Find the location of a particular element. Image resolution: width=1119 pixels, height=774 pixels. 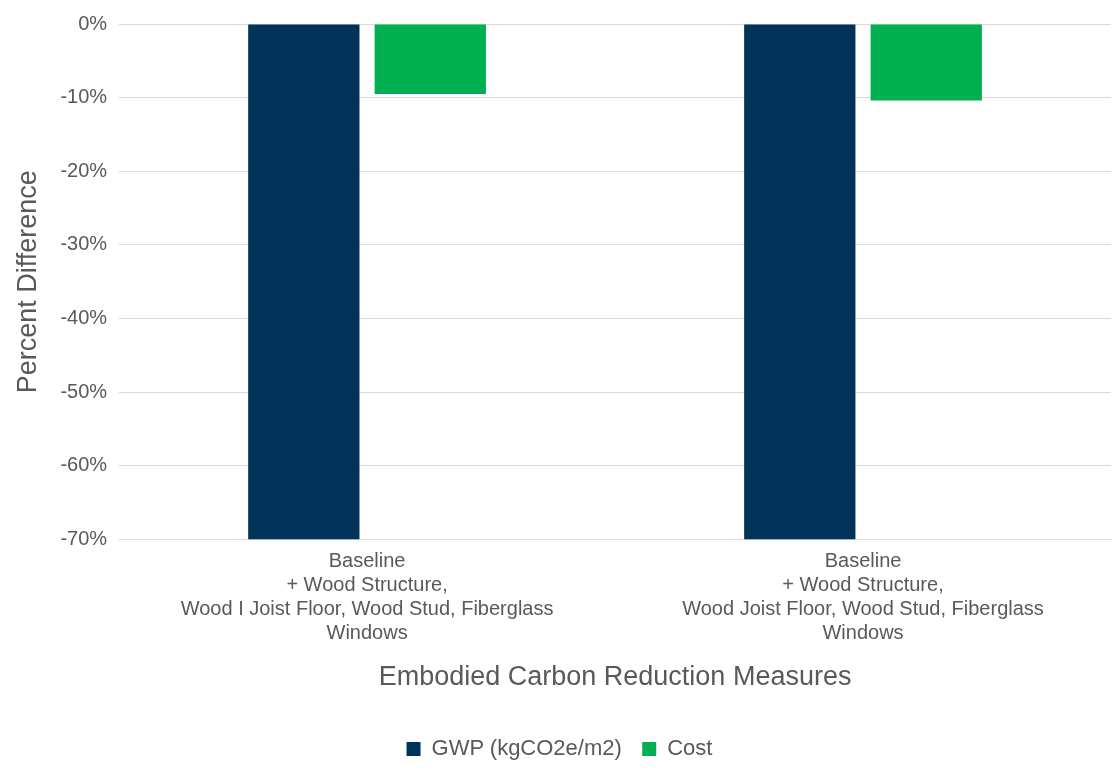

legend-label: Cost is located at coordinates (690, 748).